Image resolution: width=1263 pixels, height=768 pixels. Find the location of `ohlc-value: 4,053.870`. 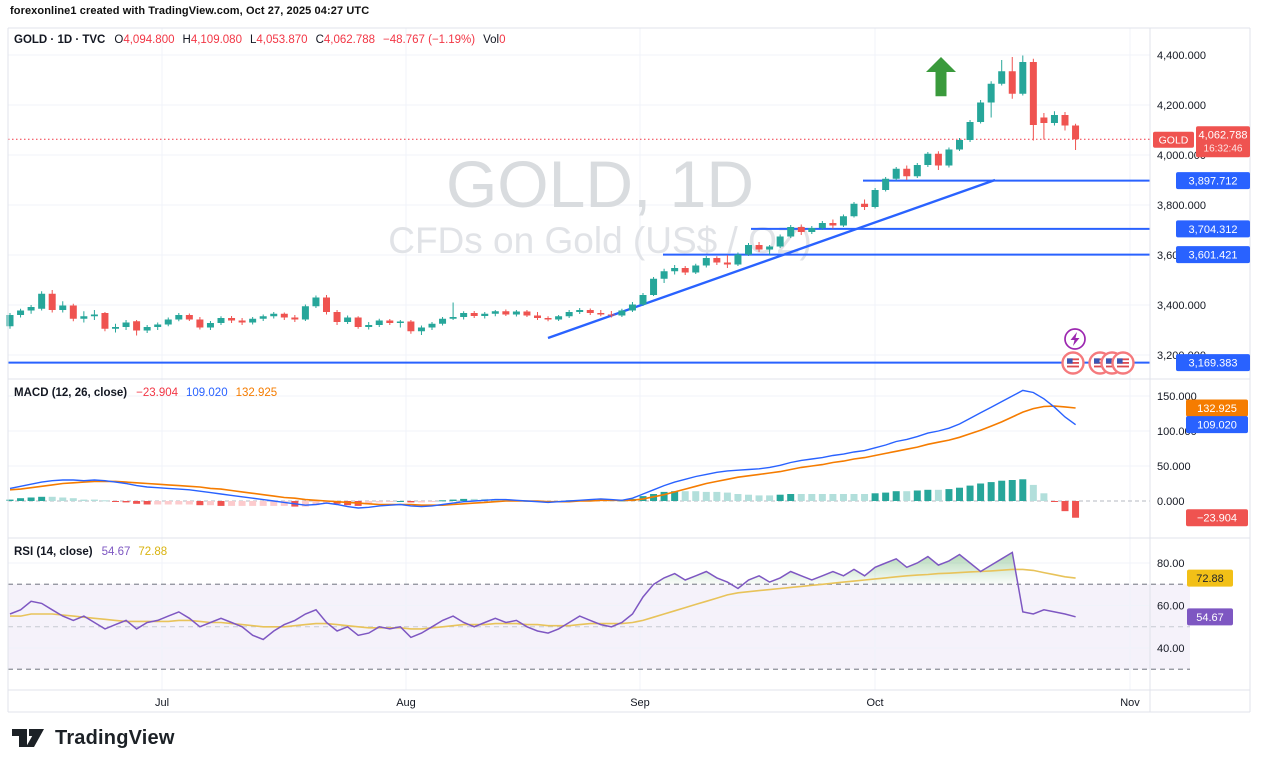

ohlc-value: 4,053.870 is located at coordinates (282, 40).